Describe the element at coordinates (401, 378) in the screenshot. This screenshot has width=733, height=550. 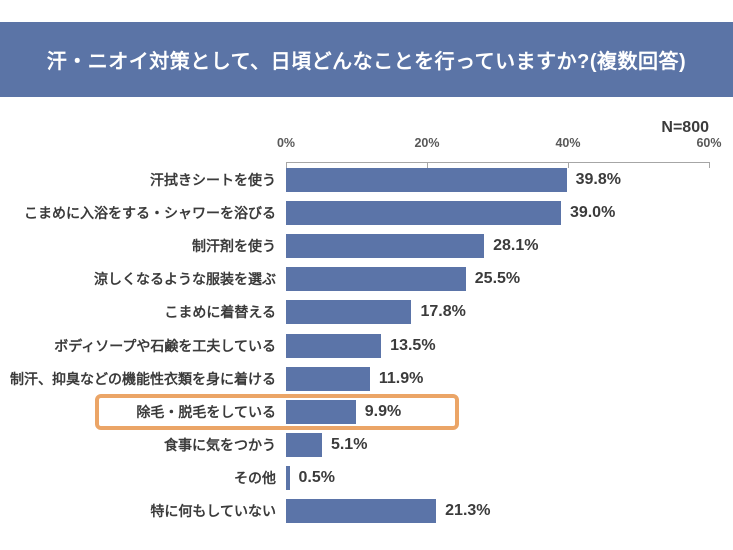
I see `value-label: 11.9%` at that location.